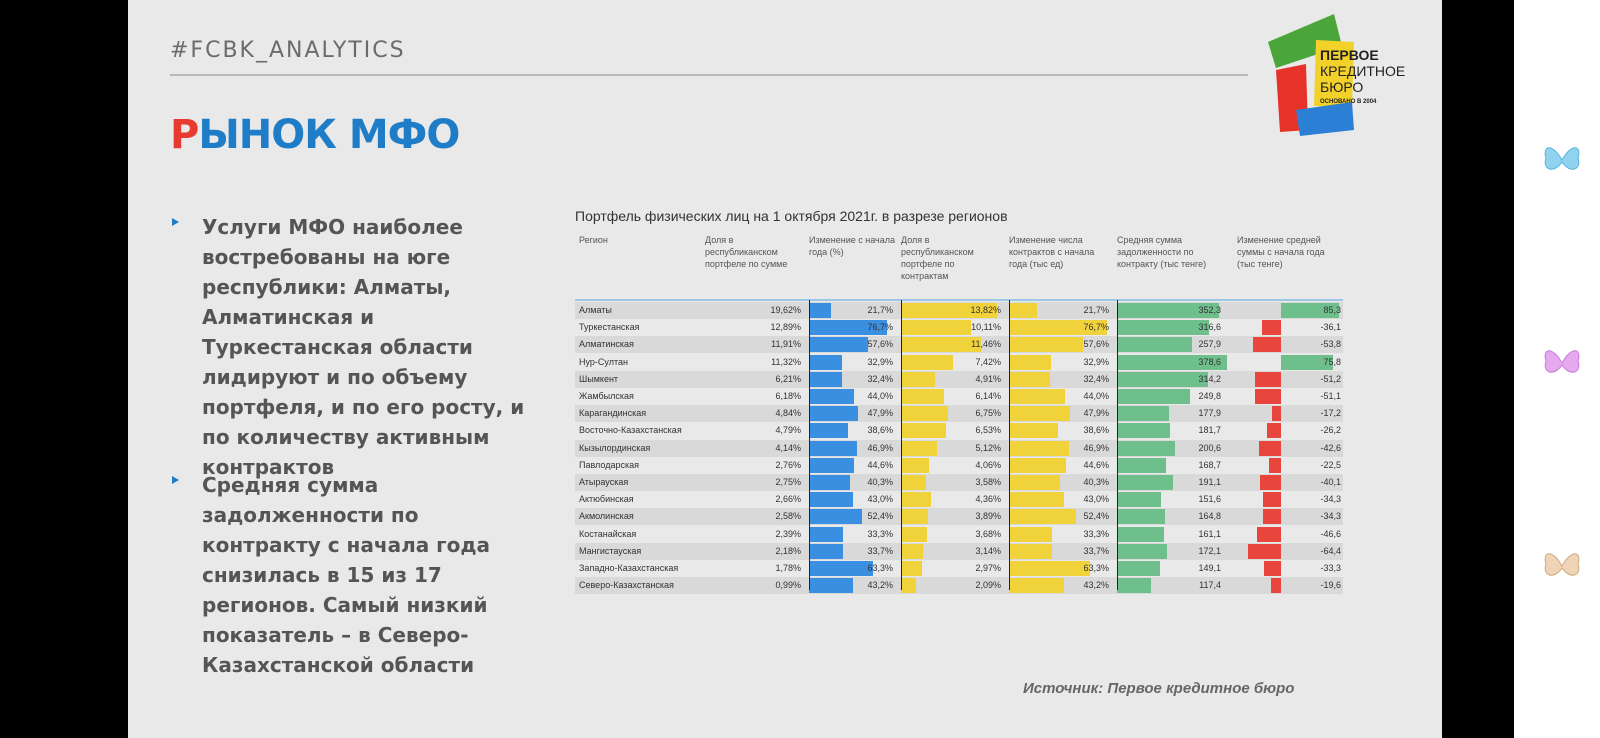  What do you see at coordinates (880, 568) in the screenshot?
I see `change-sum-value: 63,3%` at bounding box center [880, 568].